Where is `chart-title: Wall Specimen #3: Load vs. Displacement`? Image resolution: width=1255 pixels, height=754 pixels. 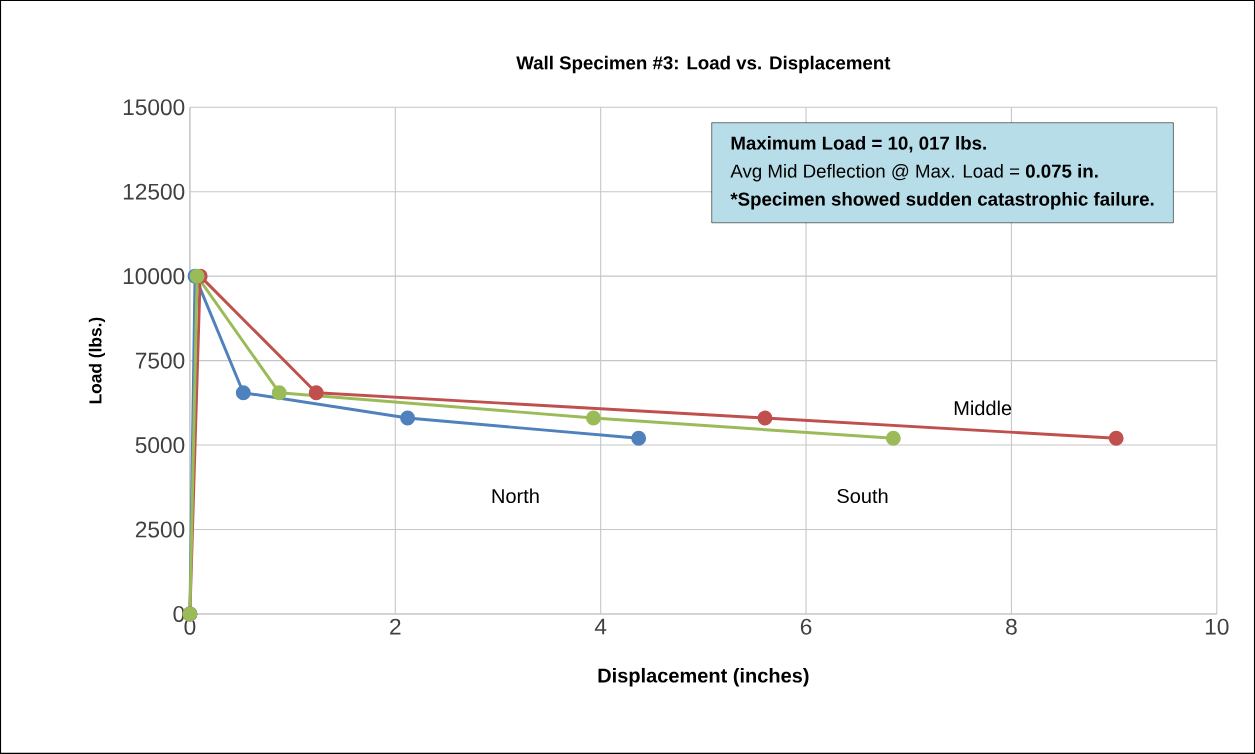 chart-title: Wall Specimen #3: Load vs. Displacement is located at coordinates (703, 64).